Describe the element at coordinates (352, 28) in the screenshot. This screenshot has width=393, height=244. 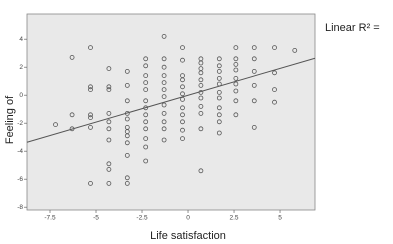
I see `annotation: Linear R² =` at that location.